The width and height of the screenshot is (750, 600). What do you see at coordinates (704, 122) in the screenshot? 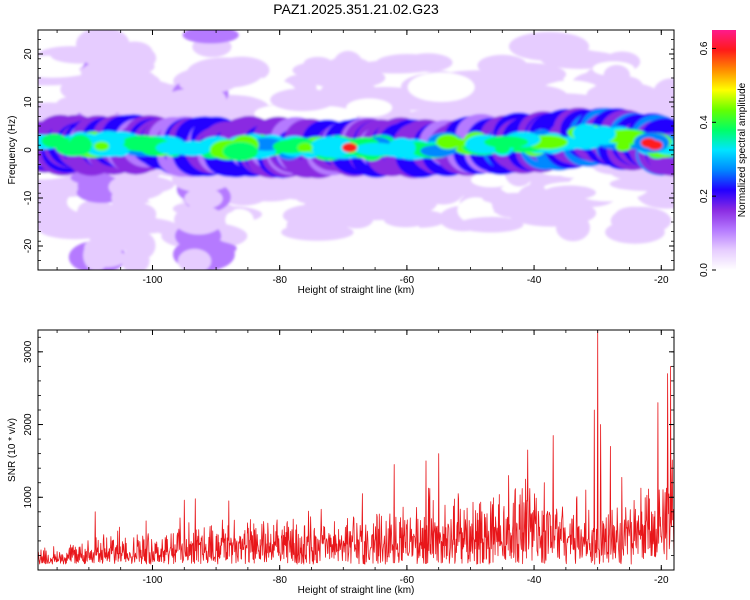
I see `colorbar-tick-label: 0.4` at bounding box center [704, 122].